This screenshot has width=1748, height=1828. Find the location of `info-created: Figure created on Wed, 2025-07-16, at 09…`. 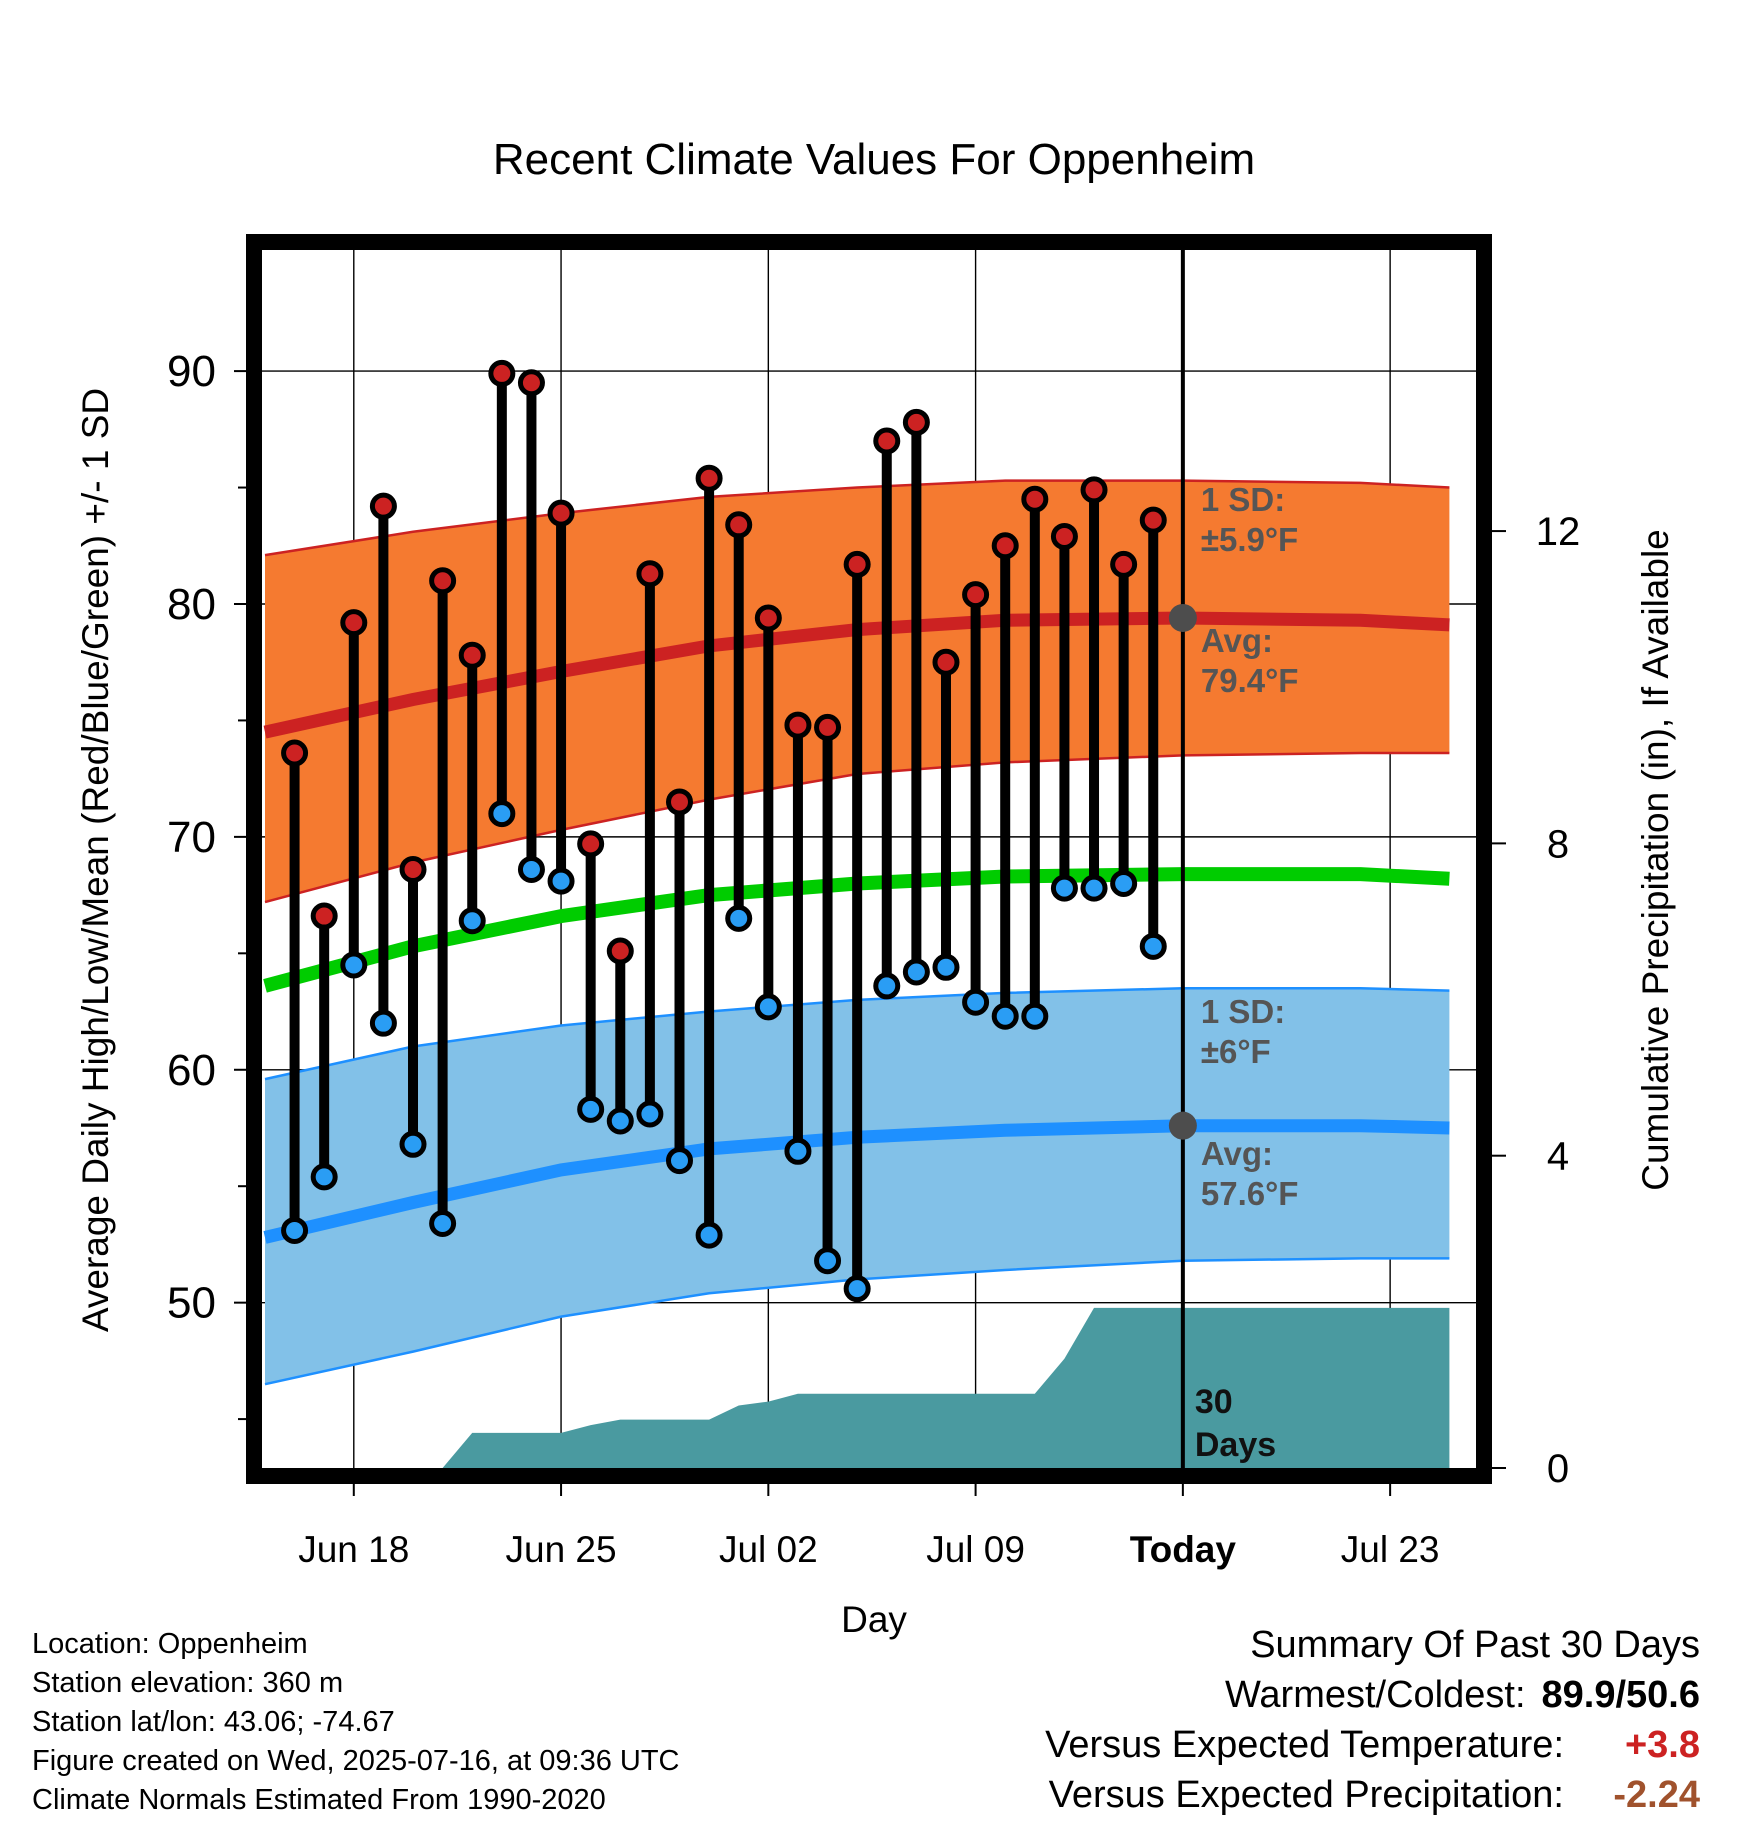

info-created: Figure created on Wed, 2025-07-16, at 09… is located at coordinates (356, 1761).